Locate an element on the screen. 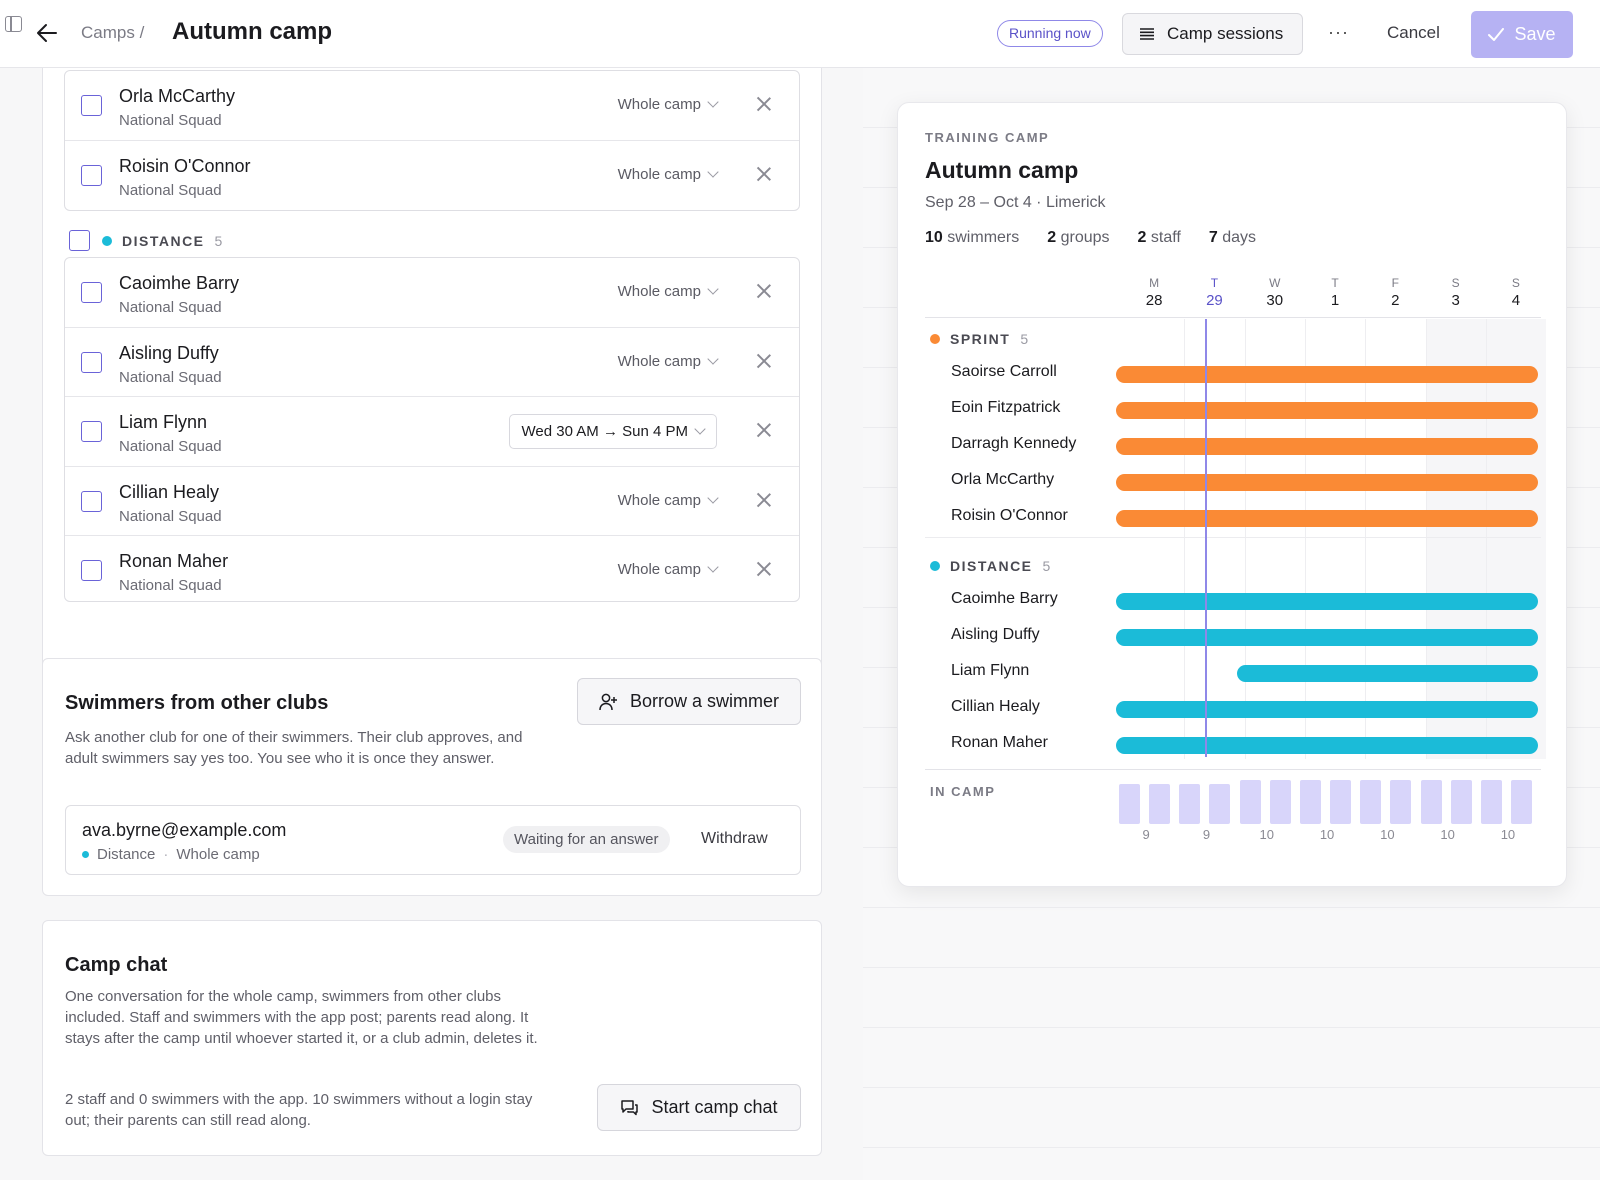 This screenshot has width=1600, height=1180. group-divider is located at coordinates (1233, 537).